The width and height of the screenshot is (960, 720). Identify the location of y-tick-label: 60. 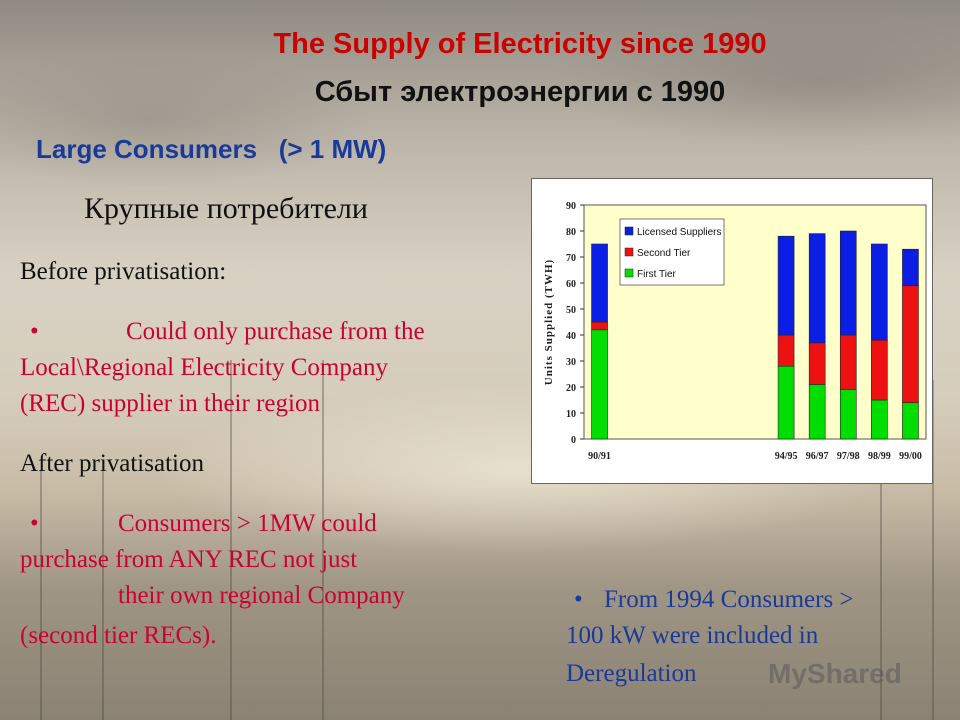
(571, 284).